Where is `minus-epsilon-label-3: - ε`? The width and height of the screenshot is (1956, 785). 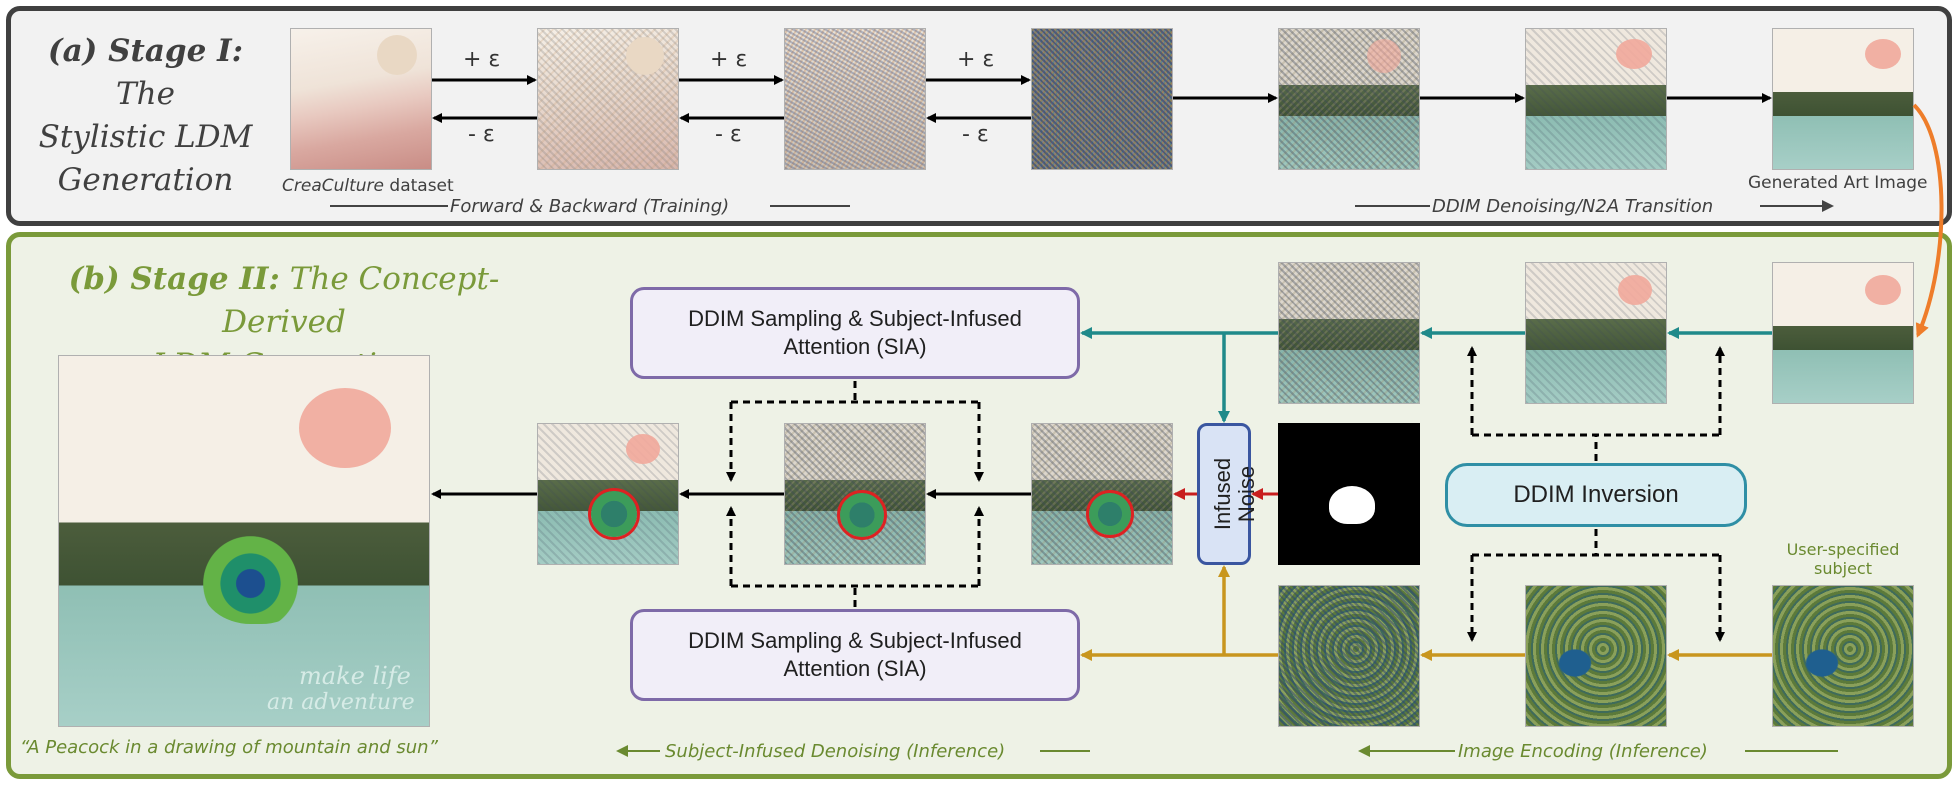 minus-epsilon-label-3: - ε is located at coordinates (975, 134).